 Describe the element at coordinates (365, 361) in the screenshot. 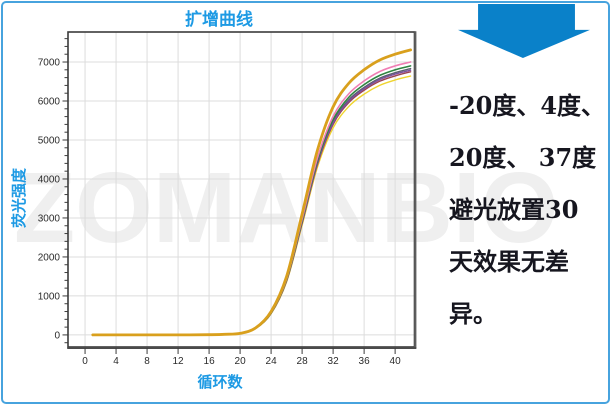

I see `svg-text: 36` at that location.